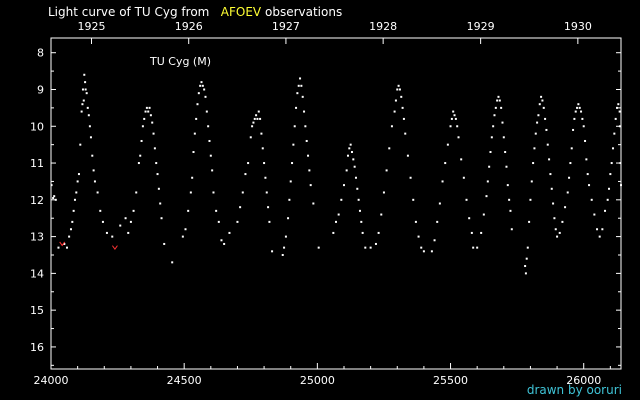  What do you see at coordinates (450, 380) in the screenshot?
I see `x-tick-label: 25500` at bounding box center [450, 380].